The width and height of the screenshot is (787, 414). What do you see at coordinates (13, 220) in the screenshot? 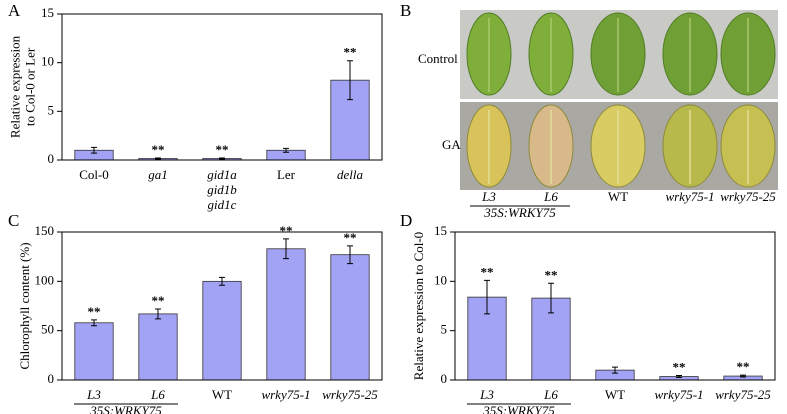
I see `panel-letter: C` at bounding box center [13, 220].